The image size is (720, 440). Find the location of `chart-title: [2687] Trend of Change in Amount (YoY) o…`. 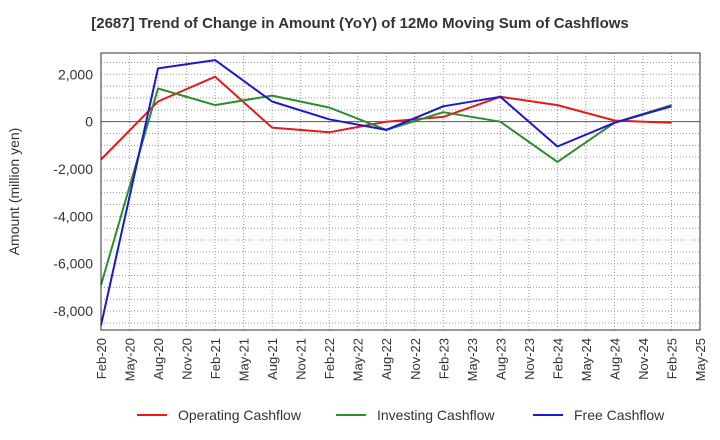

chart-title: [2687] Trend of Change in Amount (YoY) o… is located at coordinates (360, 23).